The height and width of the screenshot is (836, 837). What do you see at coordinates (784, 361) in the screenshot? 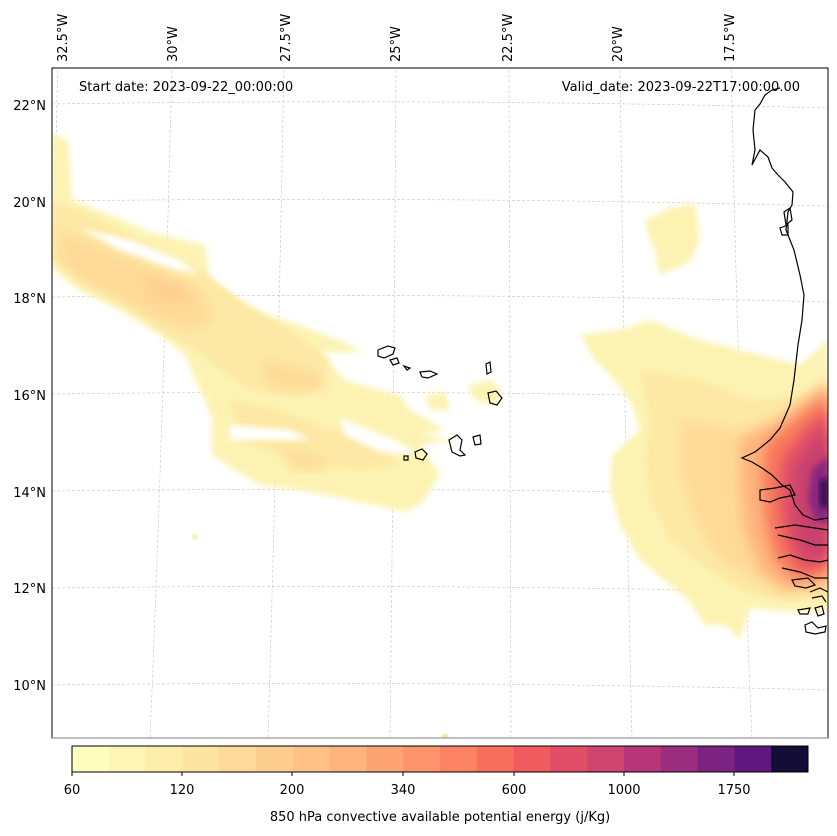
I see `african-coastline` at bounding box center [784, 361].